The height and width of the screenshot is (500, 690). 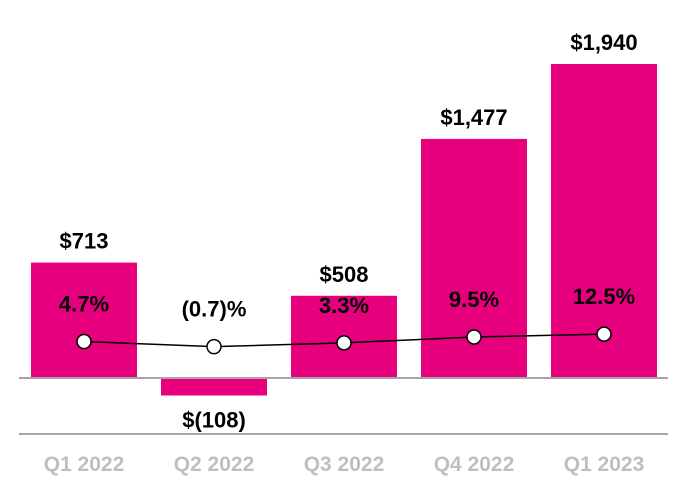 I want to click on margin-line-group, so click(x=344, y=340).